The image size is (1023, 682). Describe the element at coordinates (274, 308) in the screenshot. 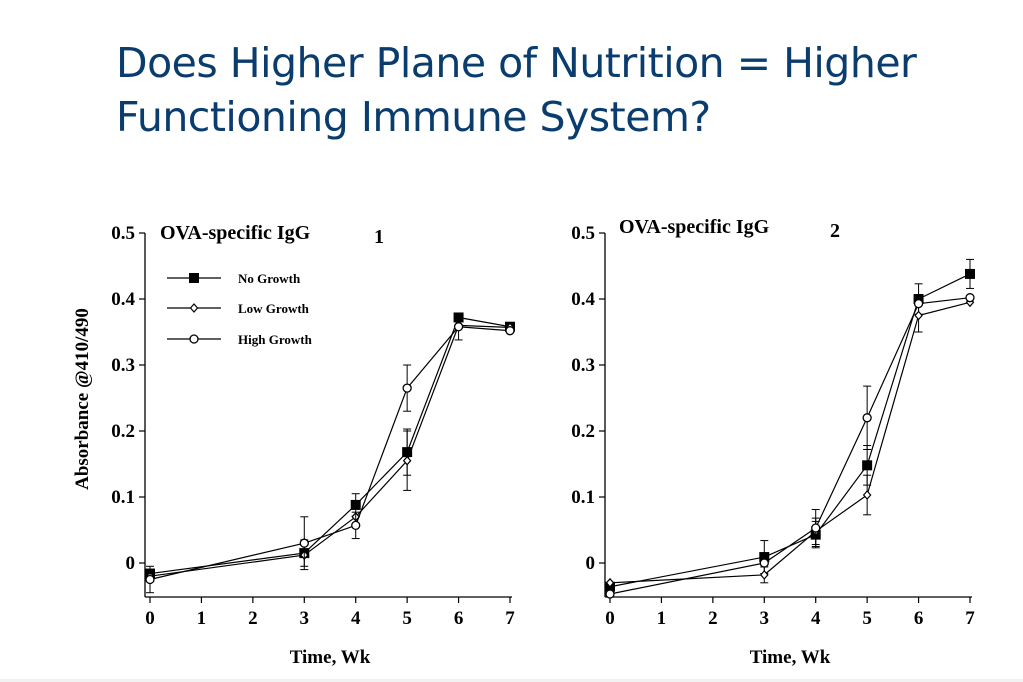

I see `legend-label: Low Growth` at that location.